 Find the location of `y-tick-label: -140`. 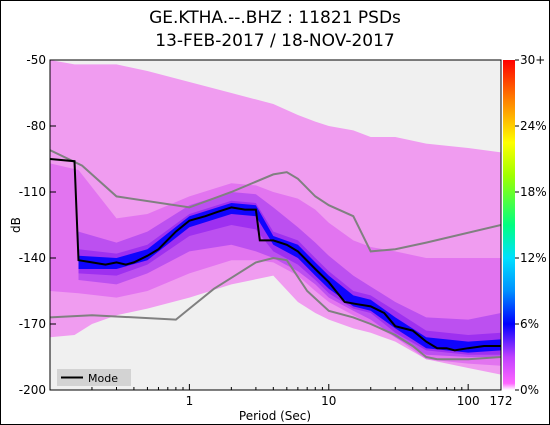

y-tick-label: -140 is located at coordinates (32, 258).